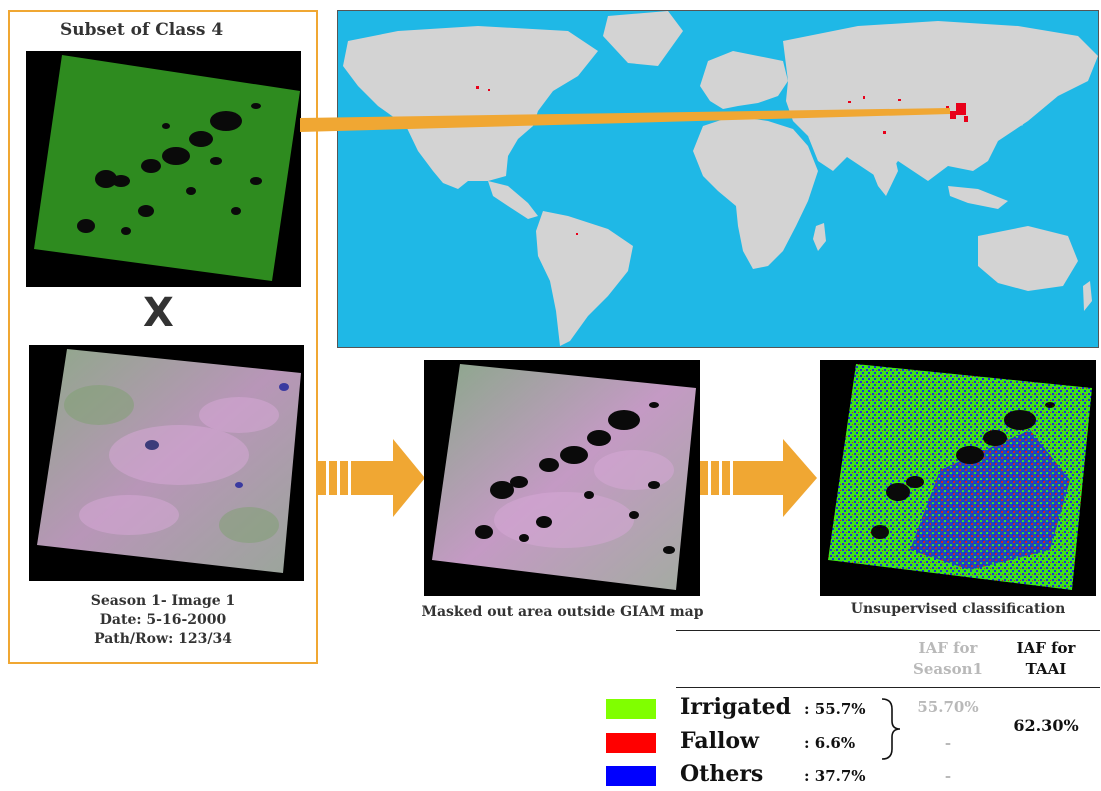  What do you see at coordinates (891, 729) in the screenshot?
I see `right-brace-icon` at bounding box center [891, 729].